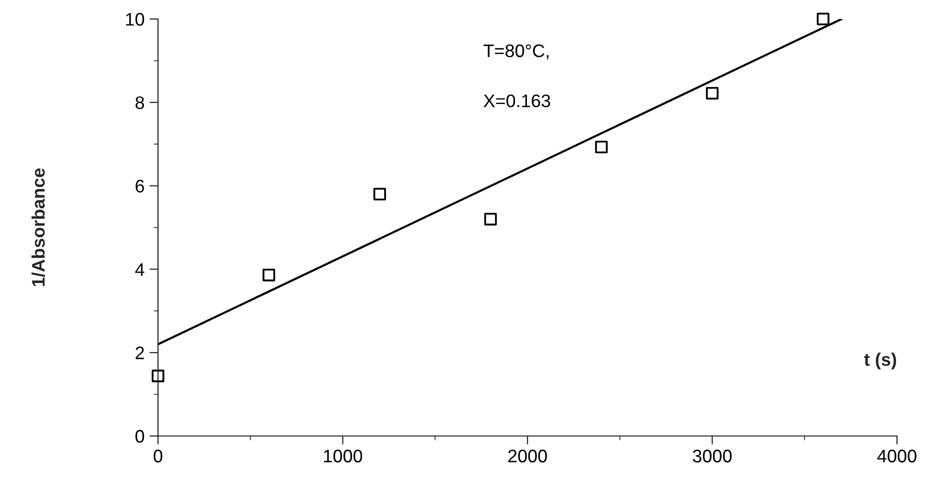  Describe the element at coordinates (38, 227) in the screenshot. I see `y-axis-title: 1/Absorbance` at that location.